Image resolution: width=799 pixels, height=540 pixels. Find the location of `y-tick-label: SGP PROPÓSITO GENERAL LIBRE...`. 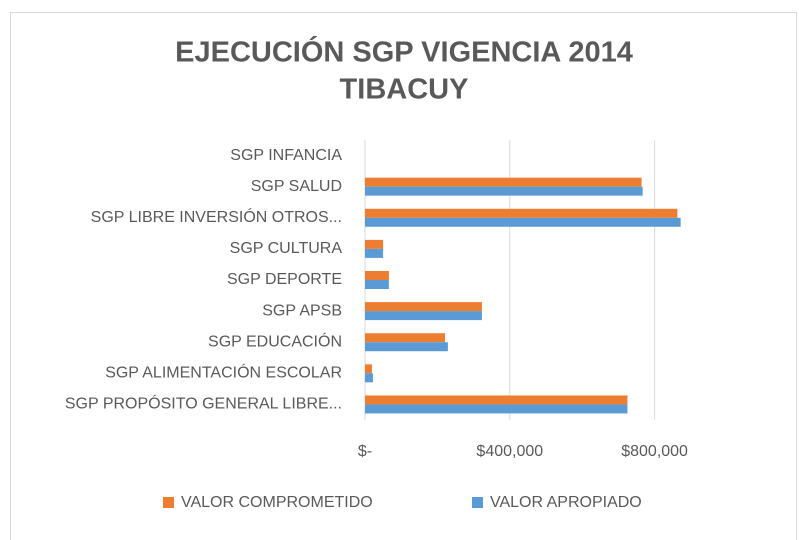

y-tick-label: SGP PROPÓSITO GENERAL LIBRE... is located at coordinates (203, 403).